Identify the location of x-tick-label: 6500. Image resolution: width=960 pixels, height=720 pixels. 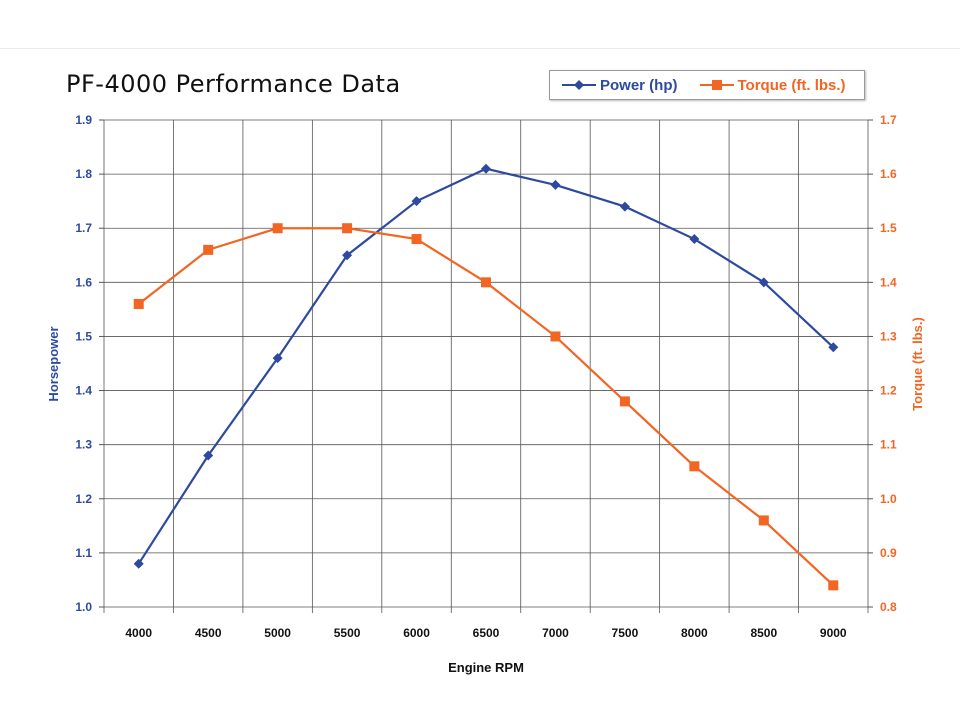
(486, 633).